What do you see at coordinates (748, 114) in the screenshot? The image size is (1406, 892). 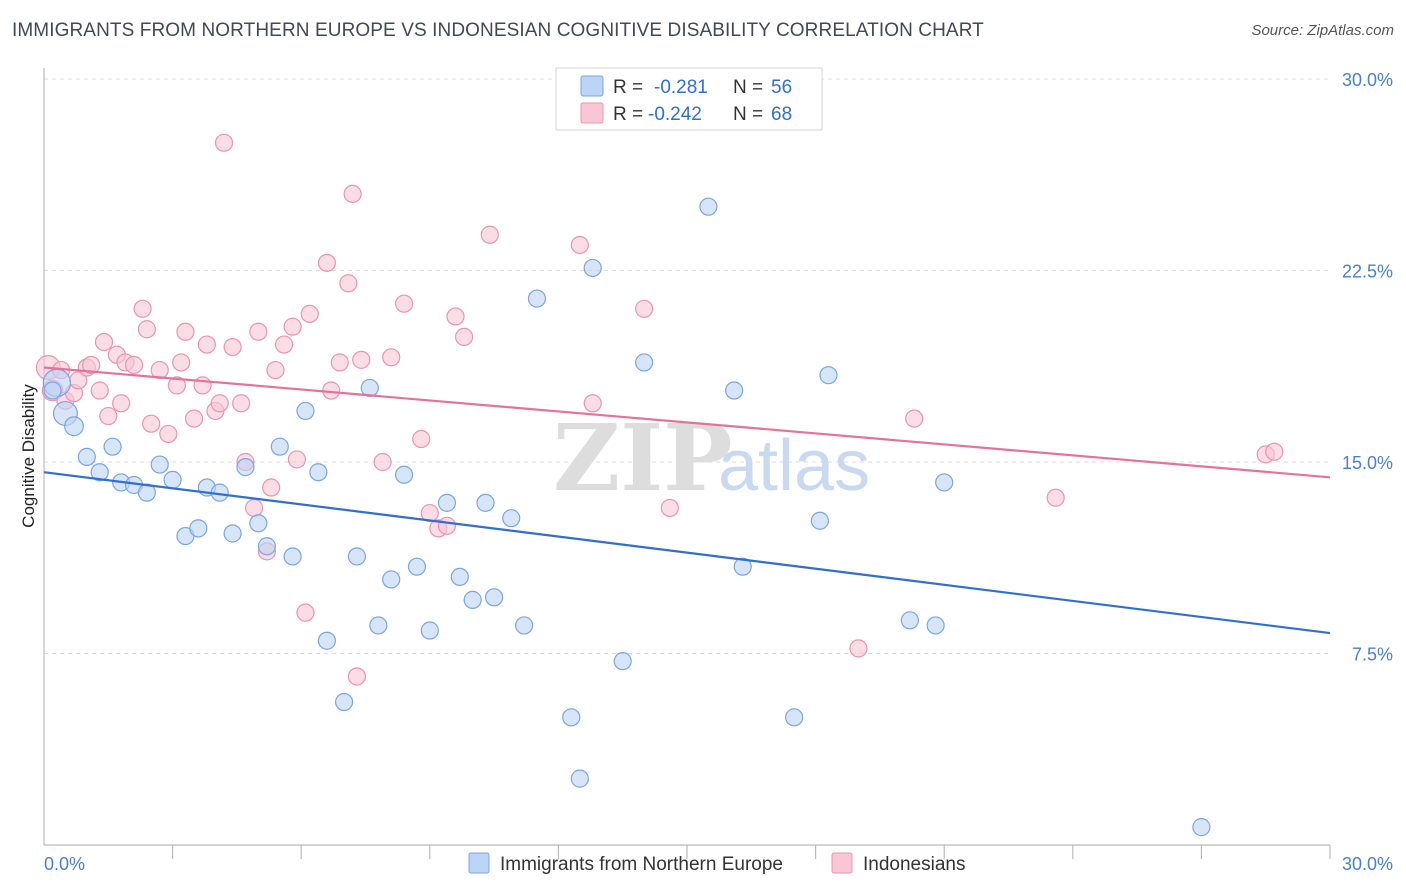 I see `legend-n-label-2: N =` at bounding box center [748, 114].